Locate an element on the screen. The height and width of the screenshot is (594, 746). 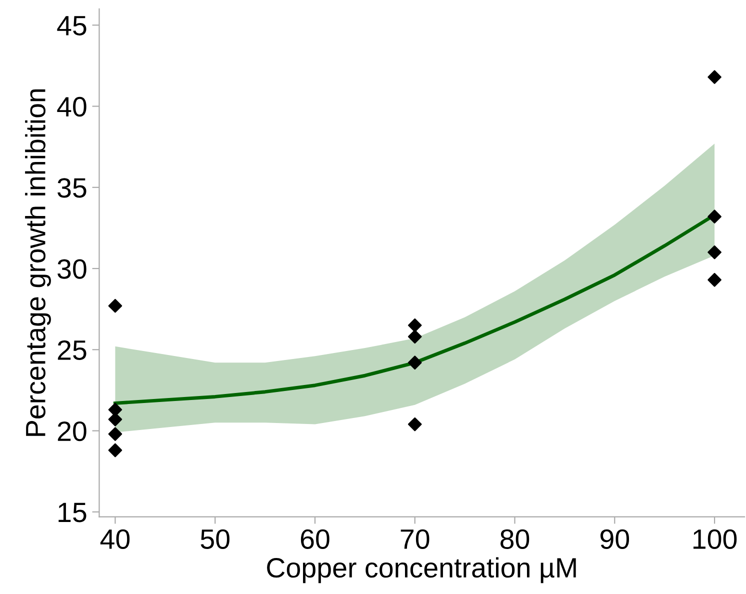
x-tick-label: 80 is located at coordinates (515, 539).